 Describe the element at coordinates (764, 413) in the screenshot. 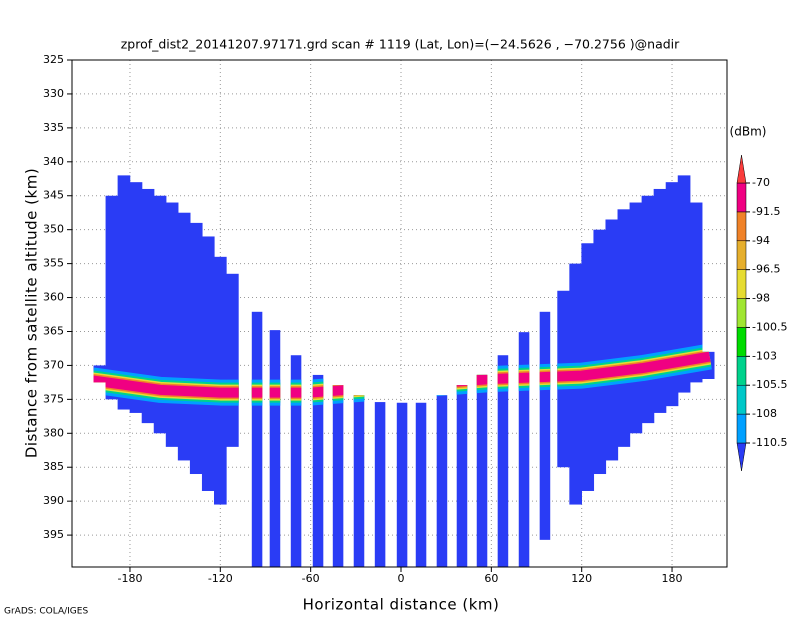

I see `colorbar-tick-label: -108` at that location.